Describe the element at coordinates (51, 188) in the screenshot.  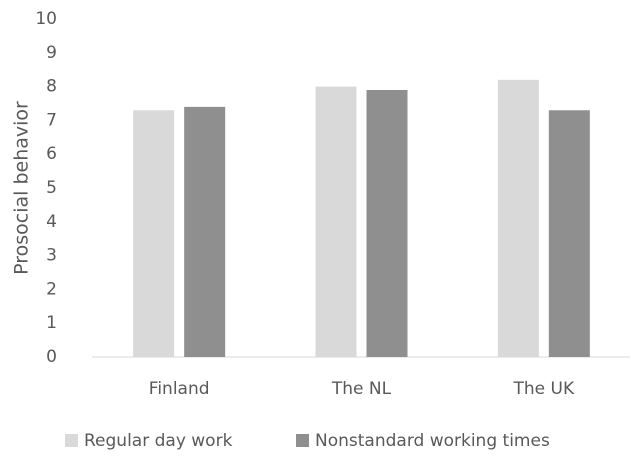
I see `y-tick-label: 5` at that location.